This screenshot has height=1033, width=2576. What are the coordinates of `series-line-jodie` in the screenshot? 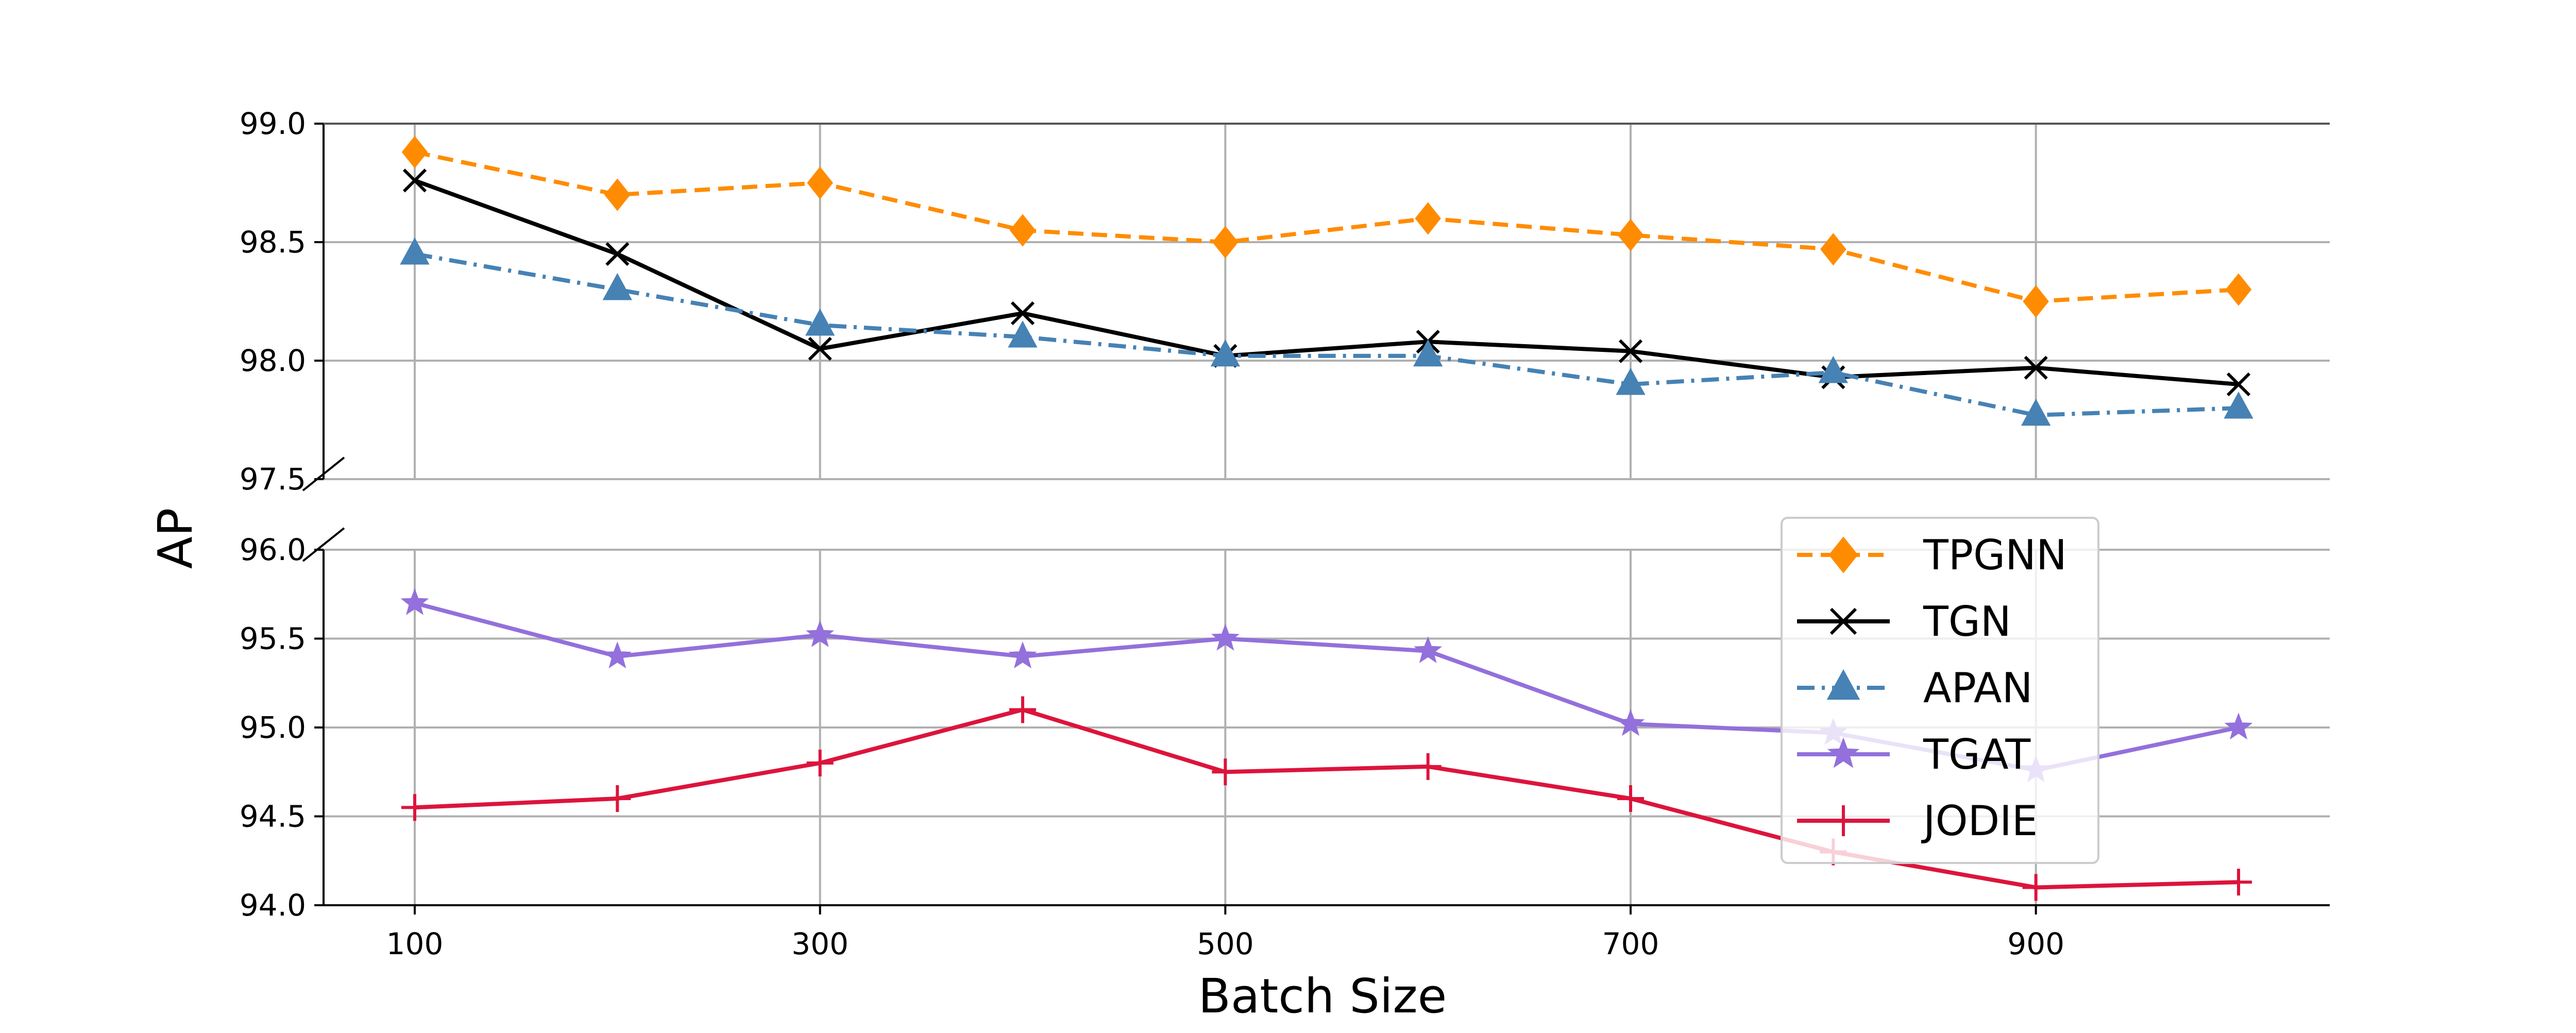 It's located at (1326, 799).